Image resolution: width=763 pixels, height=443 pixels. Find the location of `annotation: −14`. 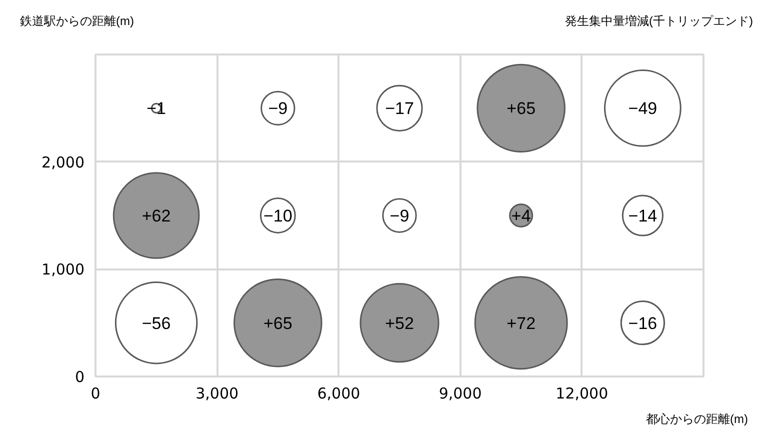

annotation: −14 is located at coordinates (643, 216).